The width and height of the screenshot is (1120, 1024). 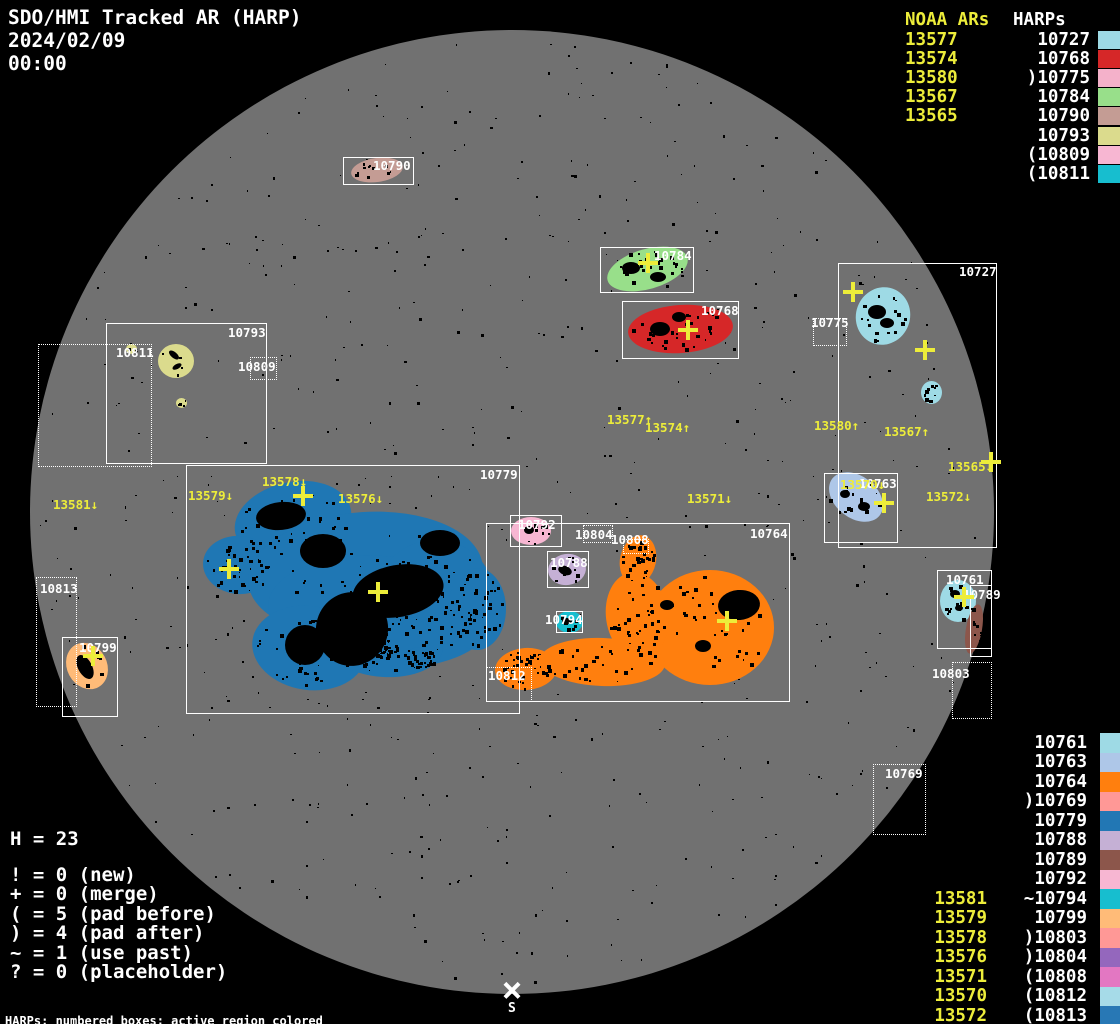 What do you see at coordinates (630, 419) in the screenshot?
I see `noaa-label-13577: 13577↑` at bounding box center [630, 419].